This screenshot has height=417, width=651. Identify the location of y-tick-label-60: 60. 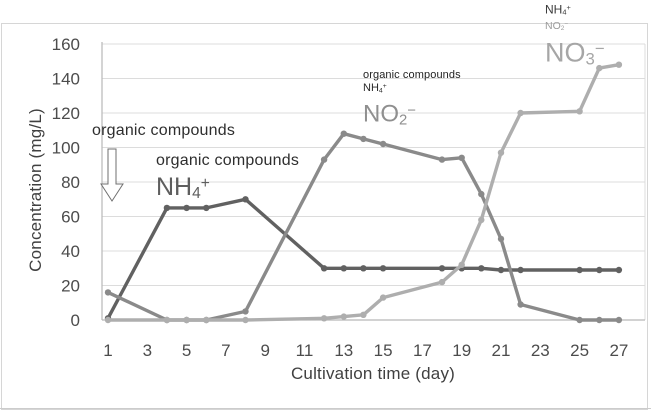
(70, 216).